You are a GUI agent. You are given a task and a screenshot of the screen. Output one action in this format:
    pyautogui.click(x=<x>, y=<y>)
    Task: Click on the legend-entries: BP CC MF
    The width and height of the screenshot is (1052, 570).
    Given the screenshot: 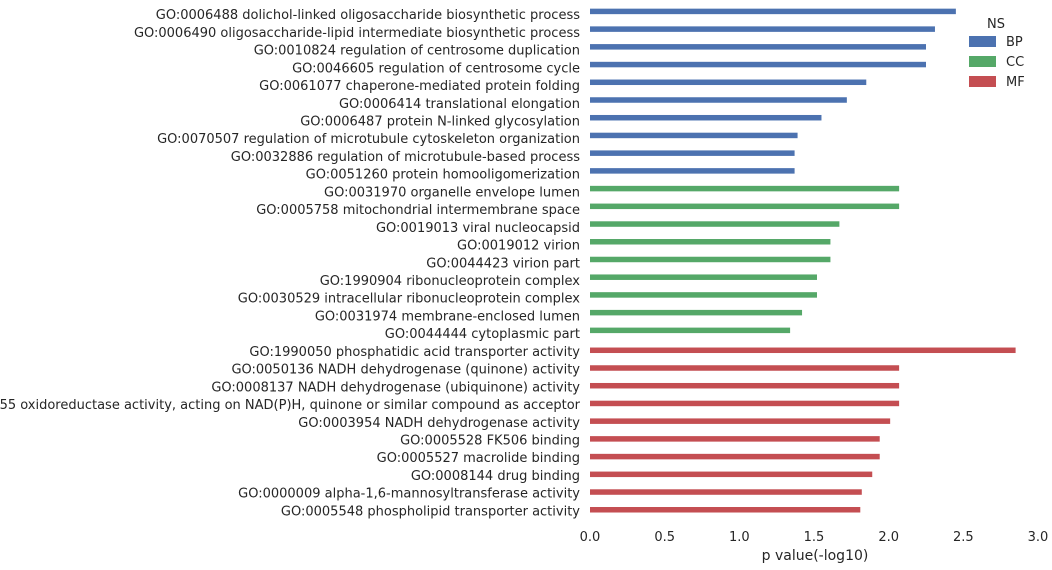 What is the action you would take?
    pyautogui.click(x=997, y=62)
    